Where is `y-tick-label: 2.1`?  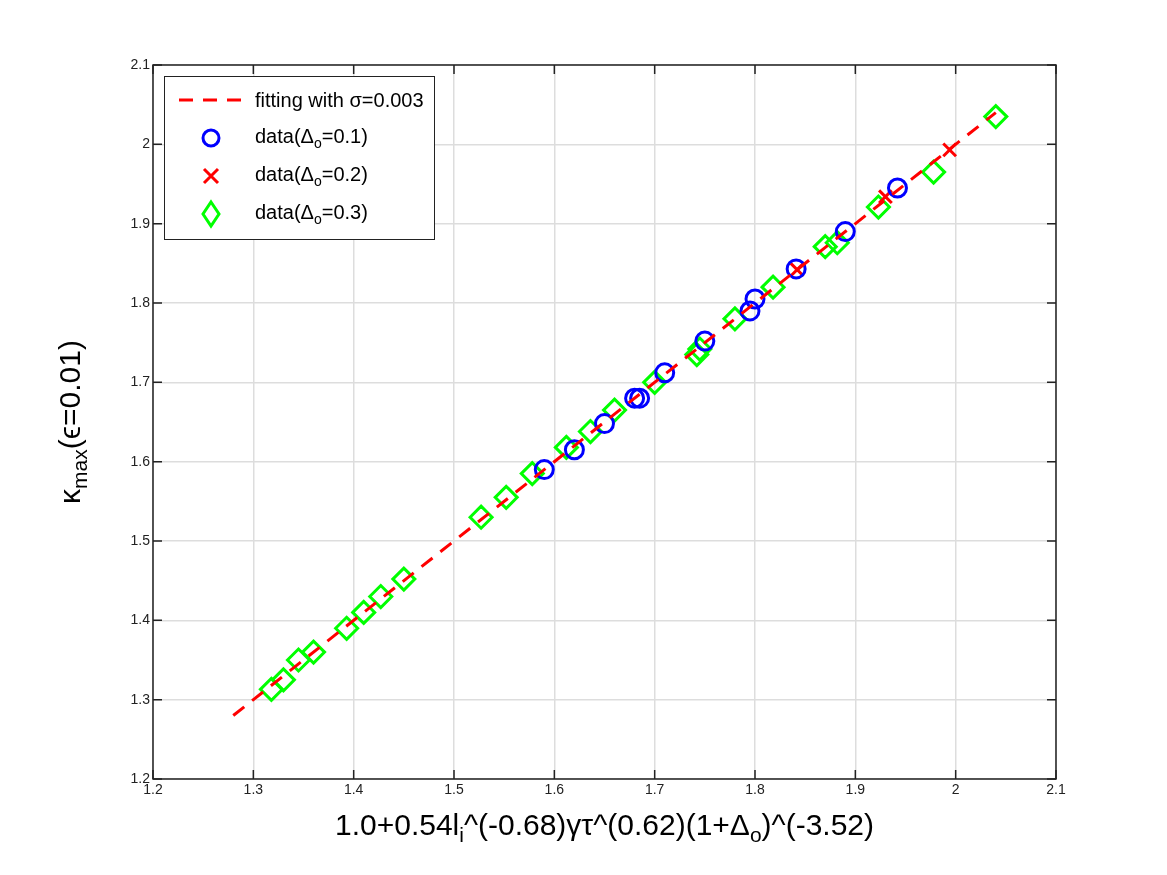 y-tick-label: 2.1 is located at coordinates (140, 63).